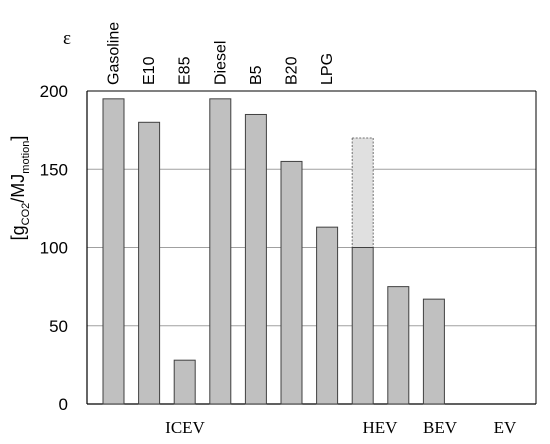 This screenshot has height=444, width=550. What do you see at coordinates (54, 169) in the screenshot?
I see `y-tick-label-150: 150` at bounding box center [54, 169].